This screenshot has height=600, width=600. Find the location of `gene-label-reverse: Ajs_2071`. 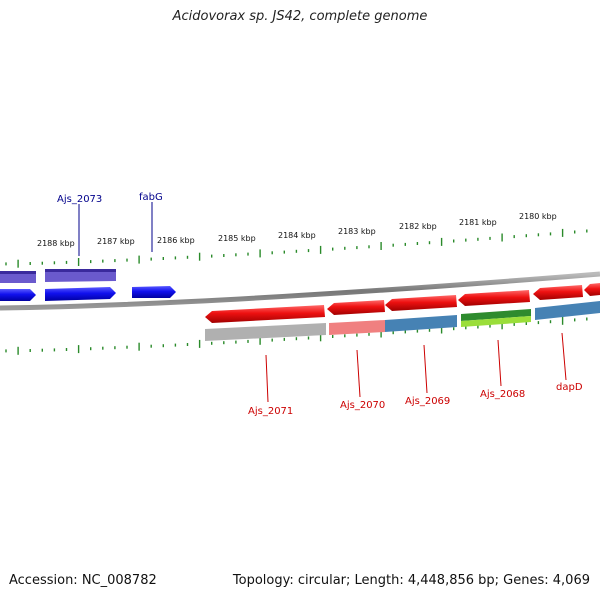

gene-label-reverse: Ajs_2071 is located at coordinates (270, 411).